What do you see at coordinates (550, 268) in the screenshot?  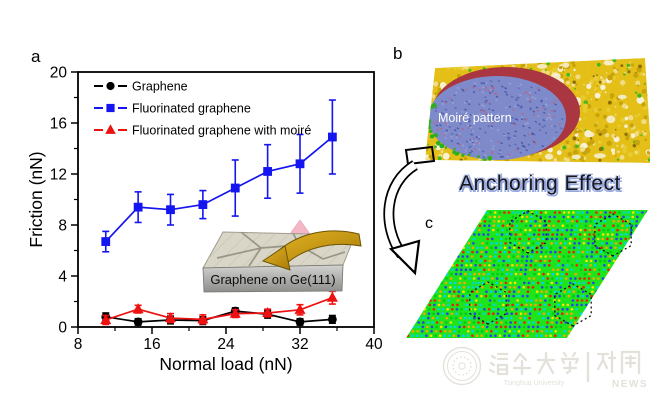 I see `moire-hexagon-outlines` at bounding box center [550, 268].